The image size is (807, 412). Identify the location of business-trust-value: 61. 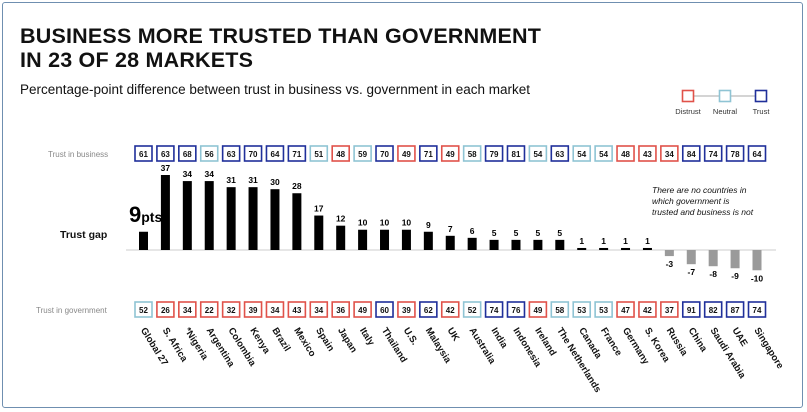
(143, 154).